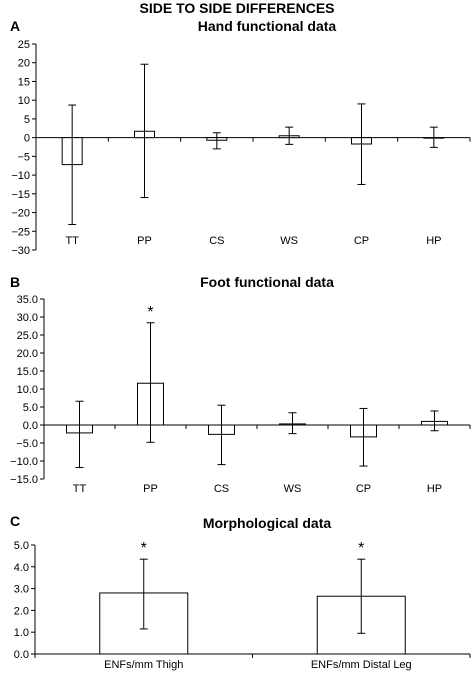 The height and width of the screenshot is (676, 474). Describe the element at coordinates (23, 157) in the screenshot. I see `panel-a-y-tick-label: −5` at that location.